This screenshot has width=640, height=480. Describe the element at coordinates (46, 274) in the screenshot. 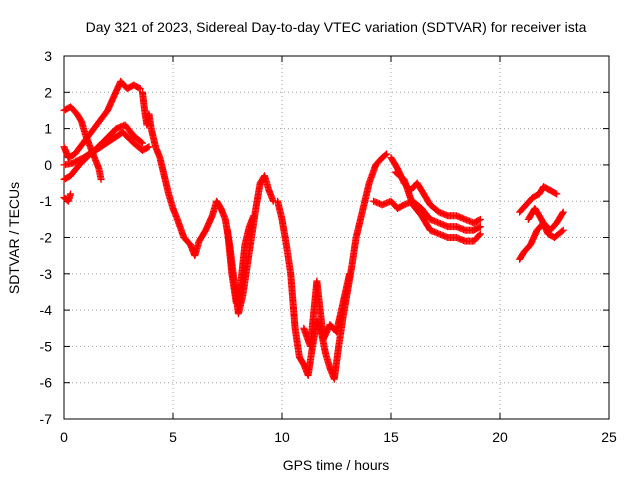

I see `y-tick-label: -3` at that location.